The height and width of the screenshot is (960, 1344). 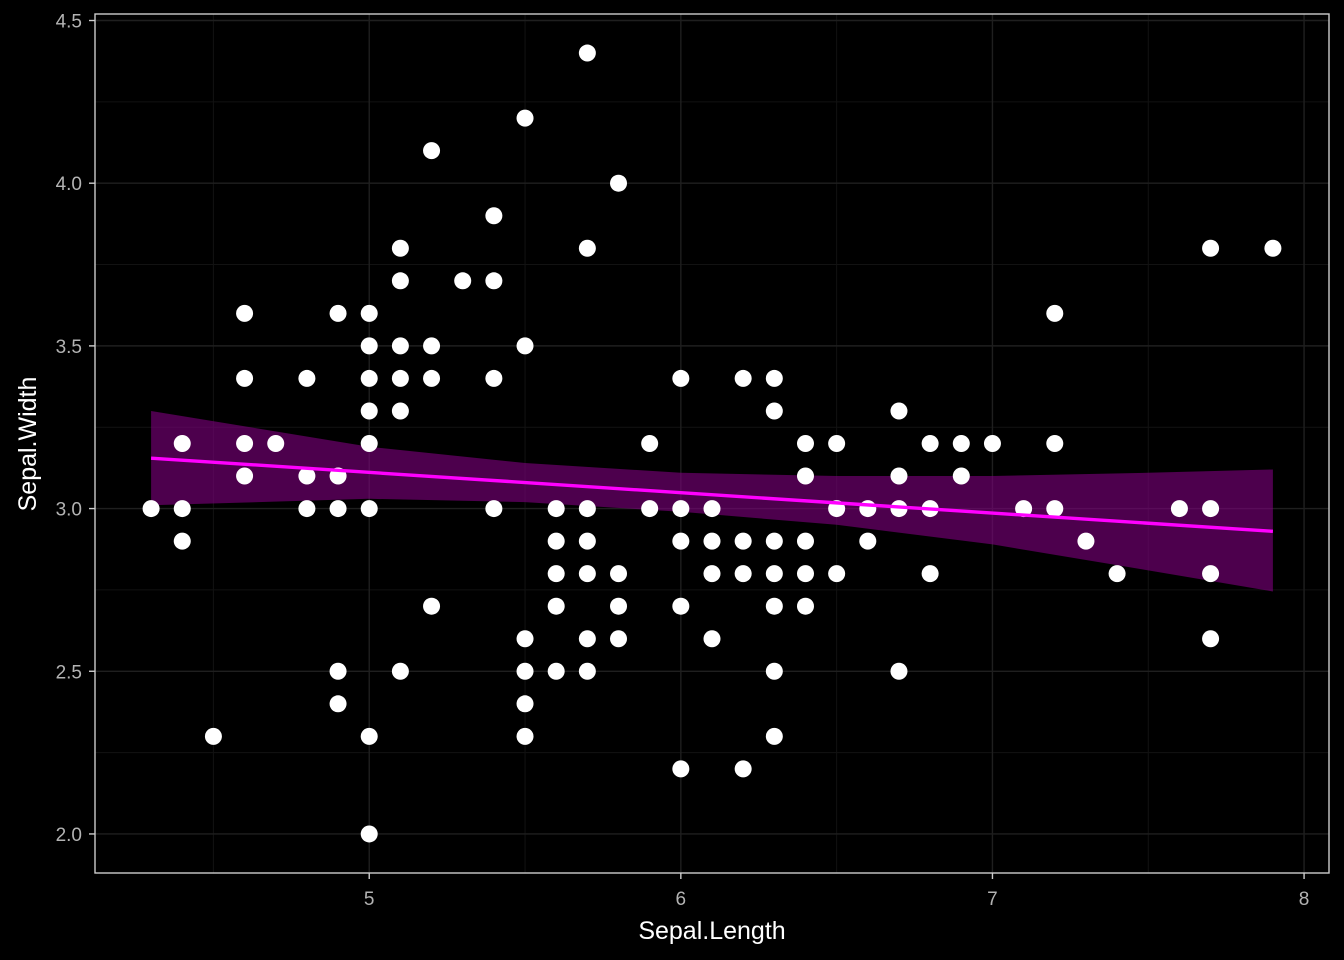 I want to click on y-tick-label: 2.0, so click(x=69, y=835).